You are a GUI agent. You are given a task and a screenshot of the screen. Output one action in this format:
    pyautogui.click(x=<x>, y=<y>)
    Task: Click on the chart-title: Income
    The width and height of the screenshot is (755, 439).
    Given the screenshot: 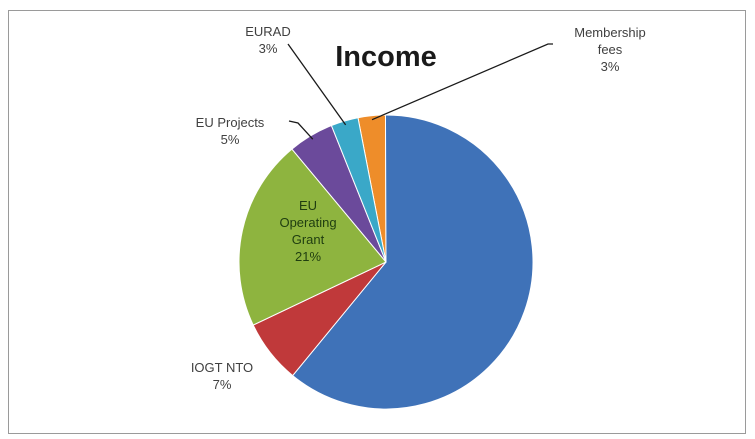 What is the action you would take?
    pyautogui.click(x=386, y=57)
    